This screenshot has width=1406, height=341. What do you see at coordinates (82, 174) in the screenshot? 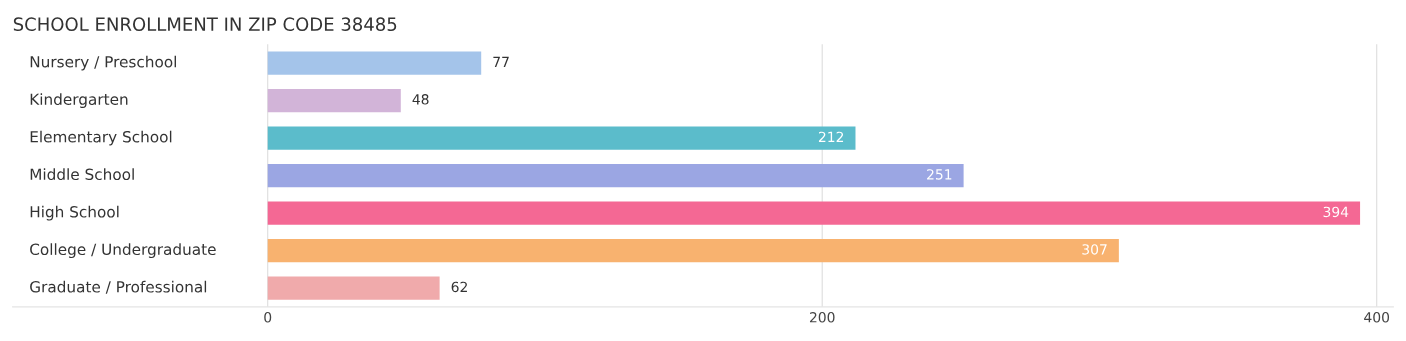
I see `y-tick-label: Middle School` at bounding box center [82, 174].